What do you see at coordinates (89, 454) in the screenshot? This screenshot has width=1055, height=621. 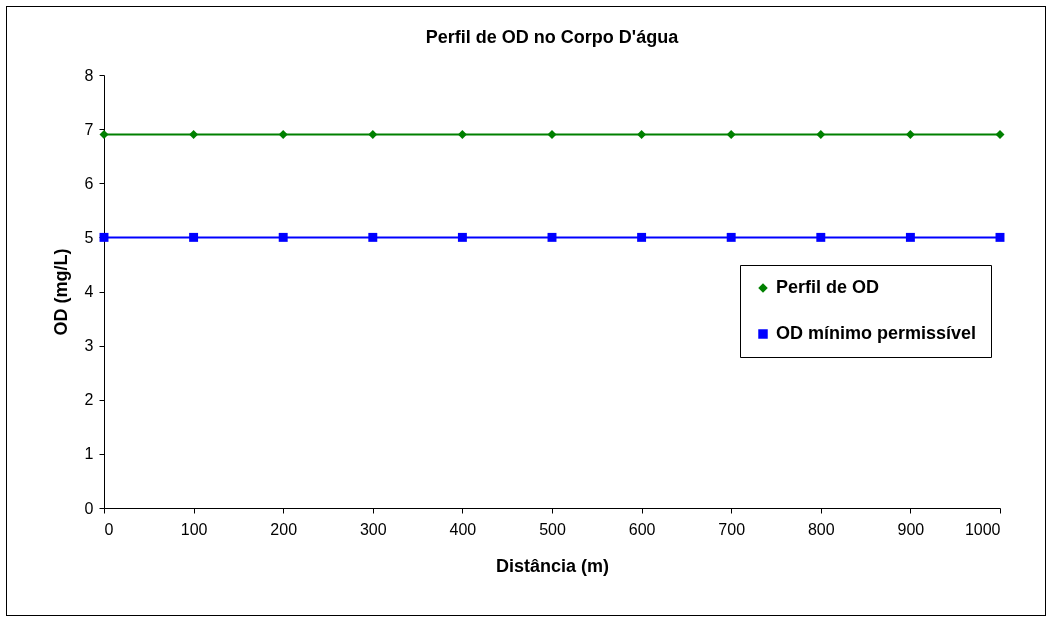 I see `y-tick-label: 1` at bounding box center [89, 454].